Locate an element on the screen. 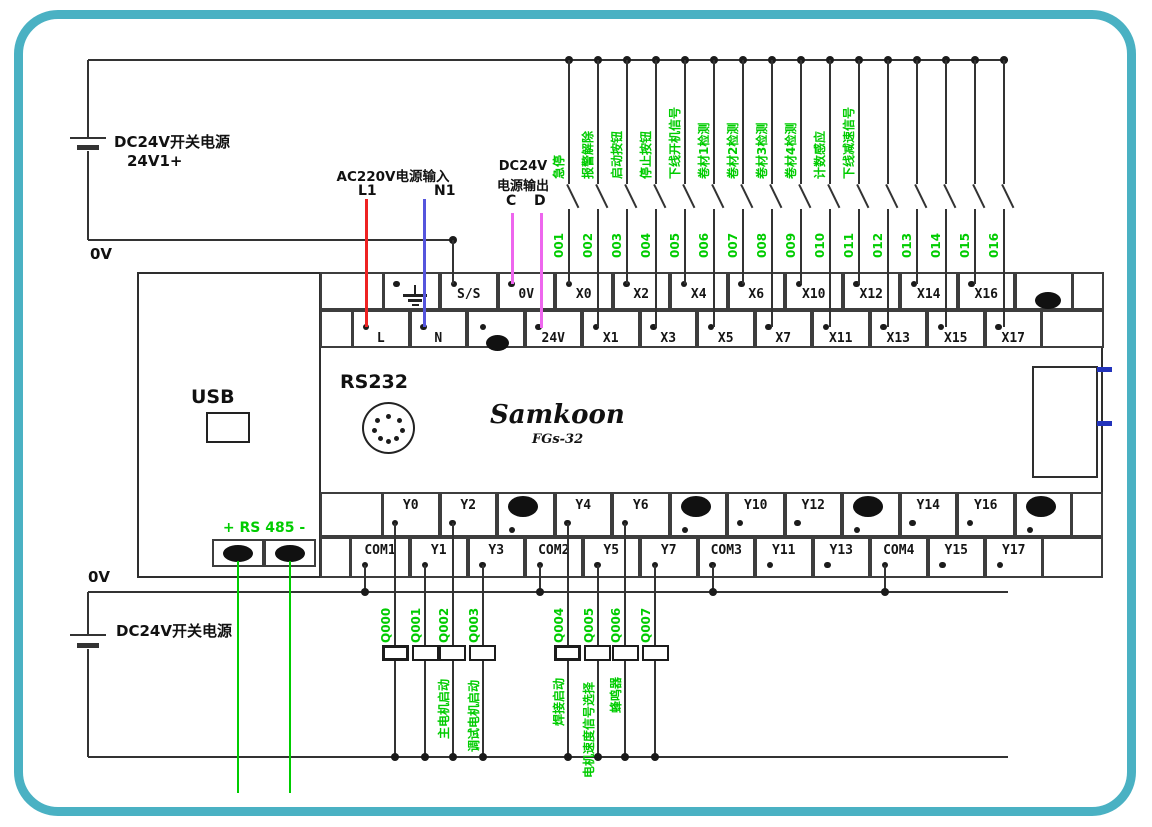  rs485-wire-minus is located at coordinates (290, 677).